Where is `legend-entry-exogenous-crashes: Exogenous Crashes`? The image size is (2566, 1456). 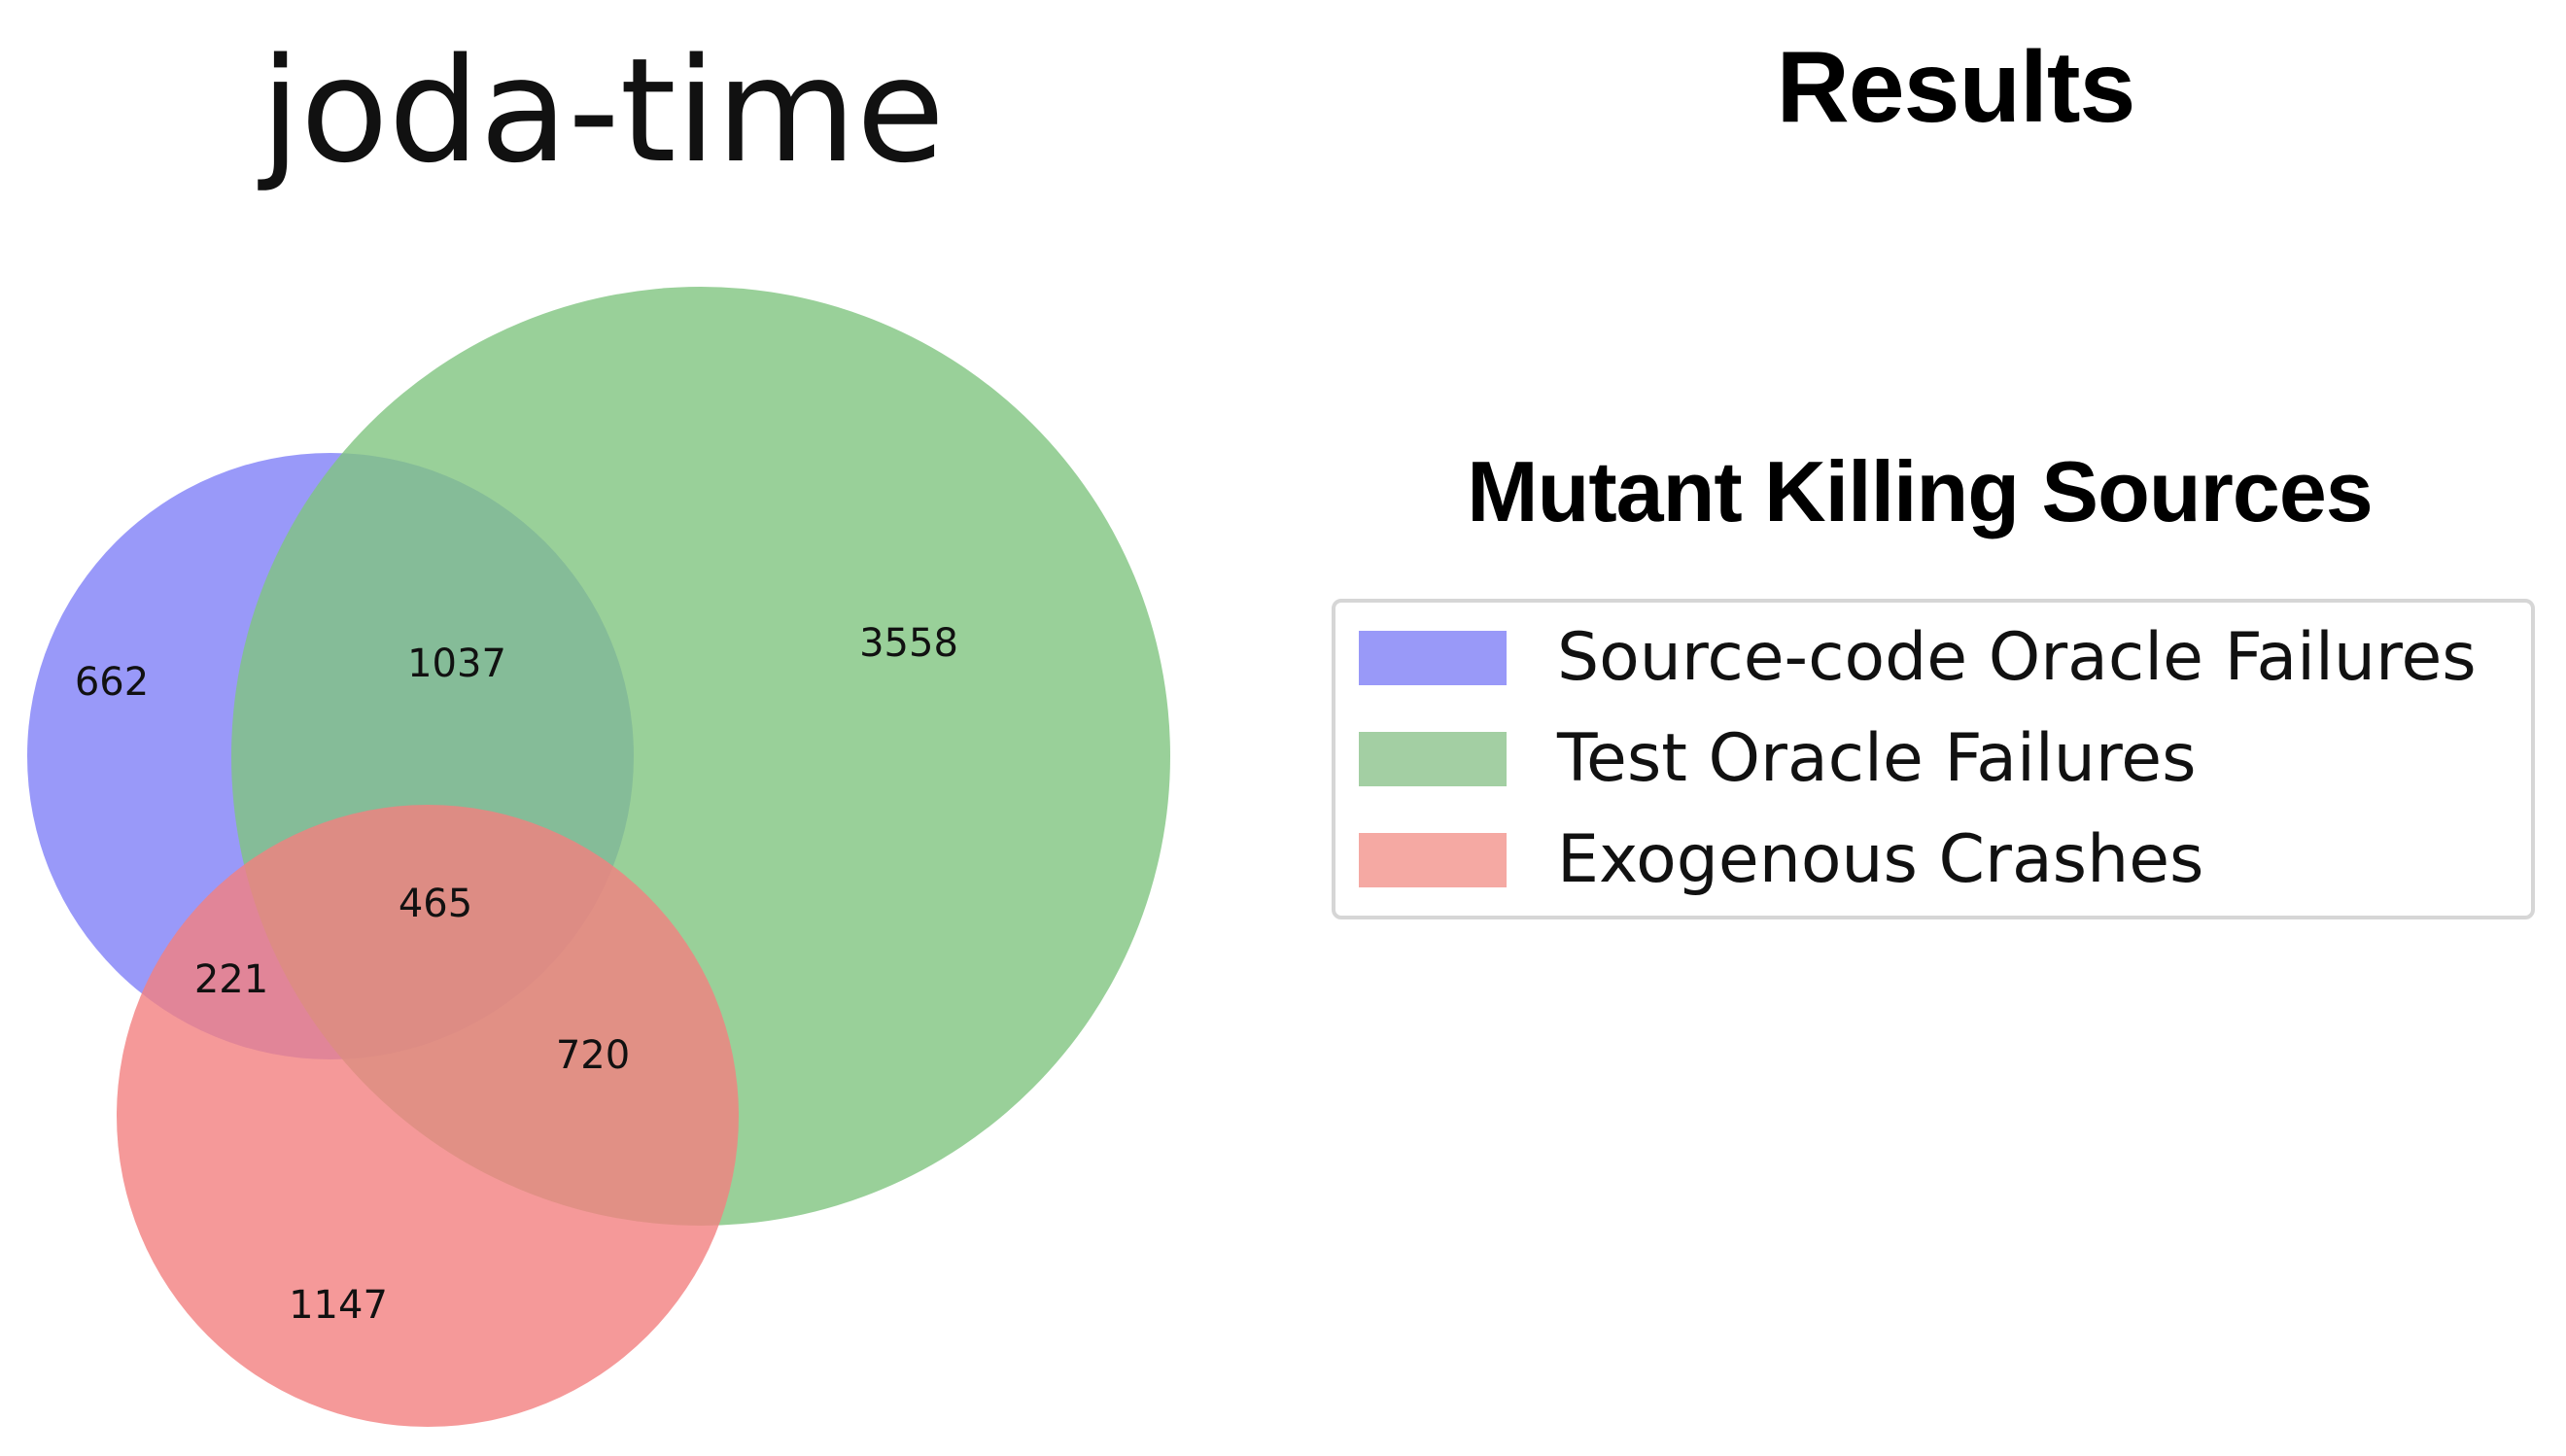 legend-entry-exogenous-crashes: Exogenous Crashes is located at coordinates (1781, 859).